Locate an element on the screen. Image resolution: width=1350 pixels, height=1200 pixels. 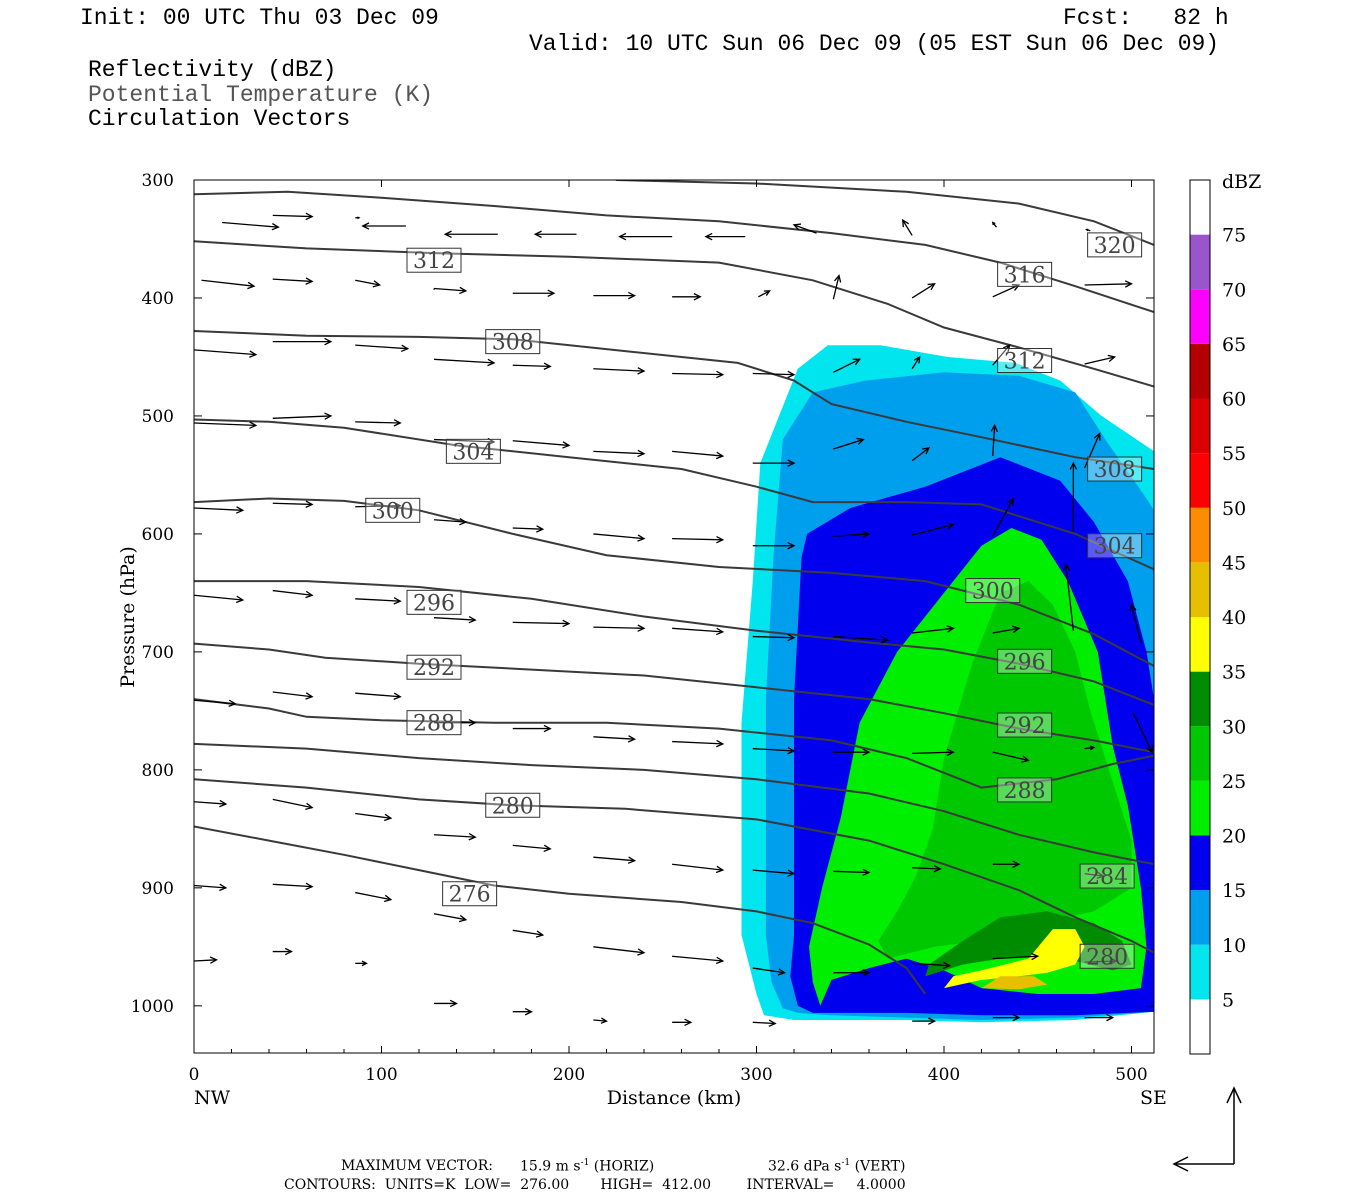
y-tick-label: 600 is located at coordinates (158, 535).